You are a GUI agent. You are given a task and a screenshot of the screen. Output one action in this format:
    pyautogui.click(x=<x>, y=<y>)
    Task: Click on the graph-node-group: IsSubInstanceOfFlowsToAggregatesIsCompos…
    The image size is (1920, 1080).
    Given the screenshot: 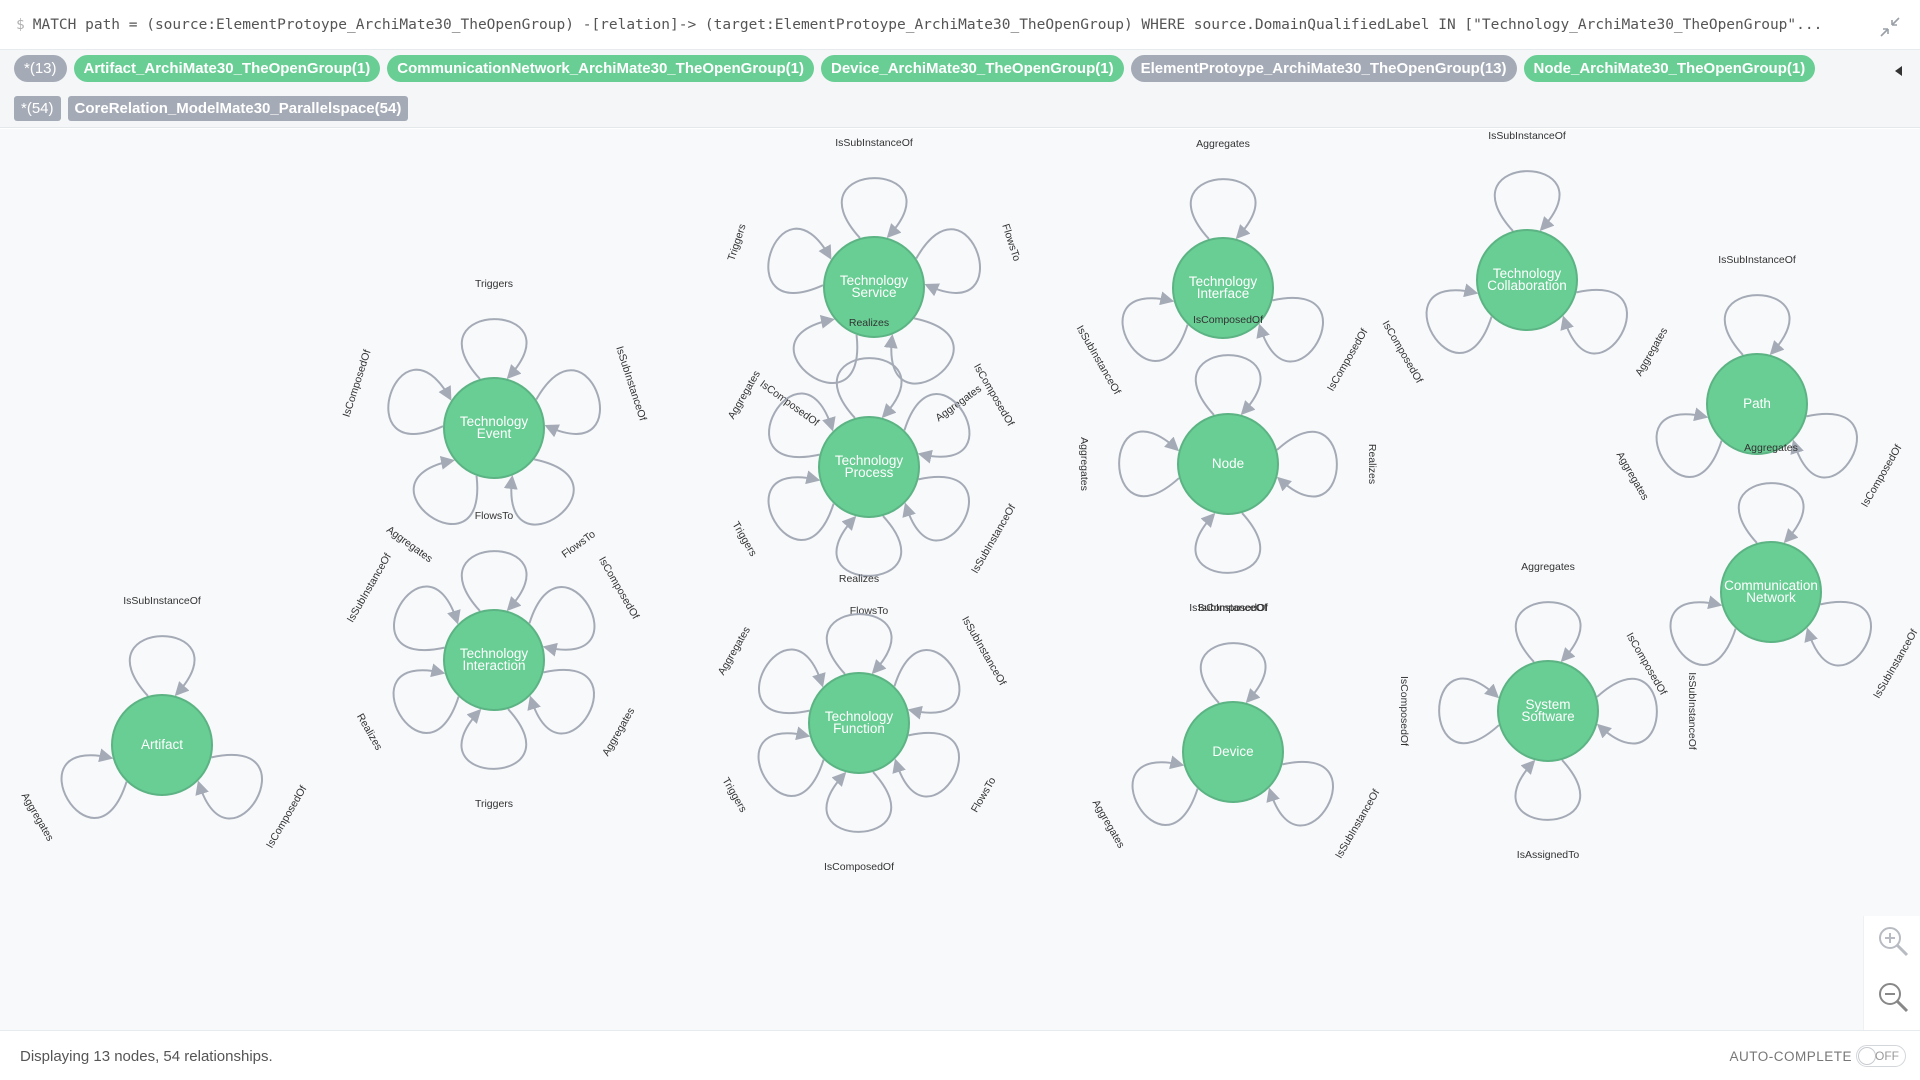 What is the action you would take?
    pyautogui.click(x=873, y=283)
    